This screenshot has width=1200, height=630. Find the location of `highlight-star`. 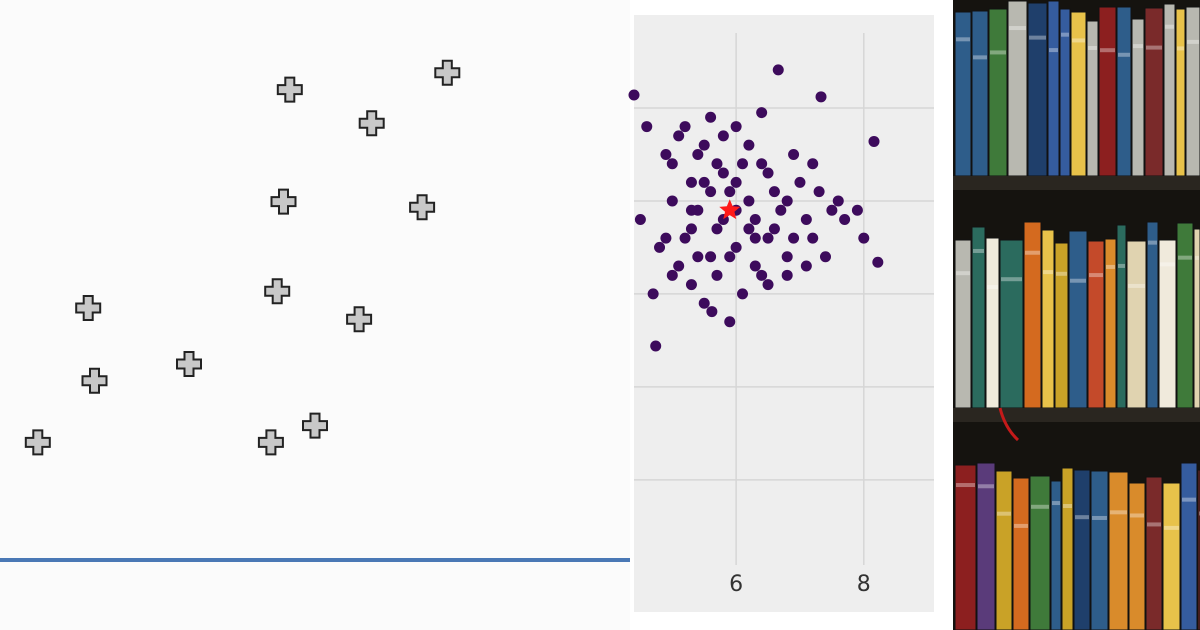

highlight-star is located at coordinates (730, 209).